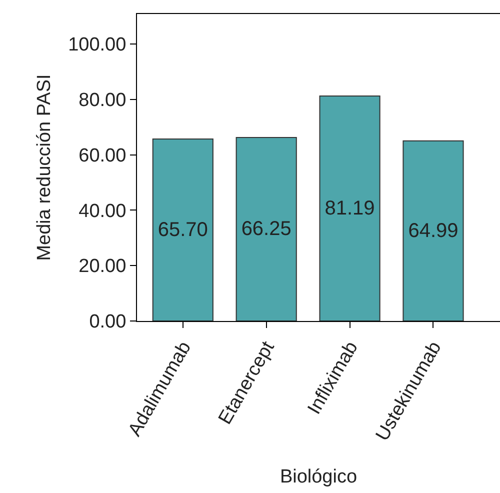  What do you see at coordinates (319, 477) in the screenshot?
I see `x-axis-title: Biológico` at bounding box center [319, 477].